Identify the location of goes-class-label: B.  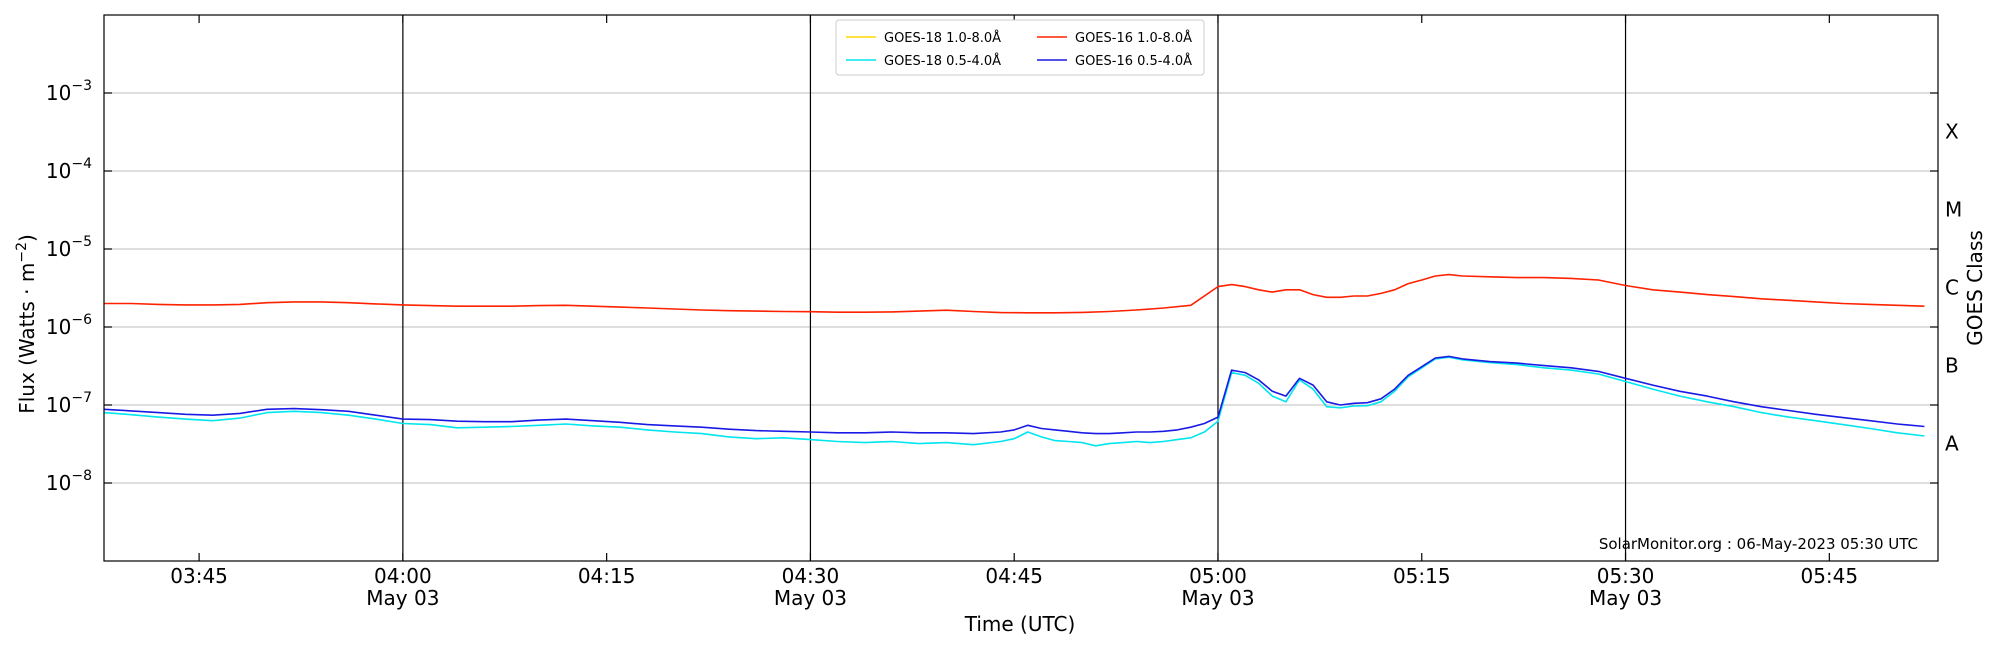
(1952, 366).